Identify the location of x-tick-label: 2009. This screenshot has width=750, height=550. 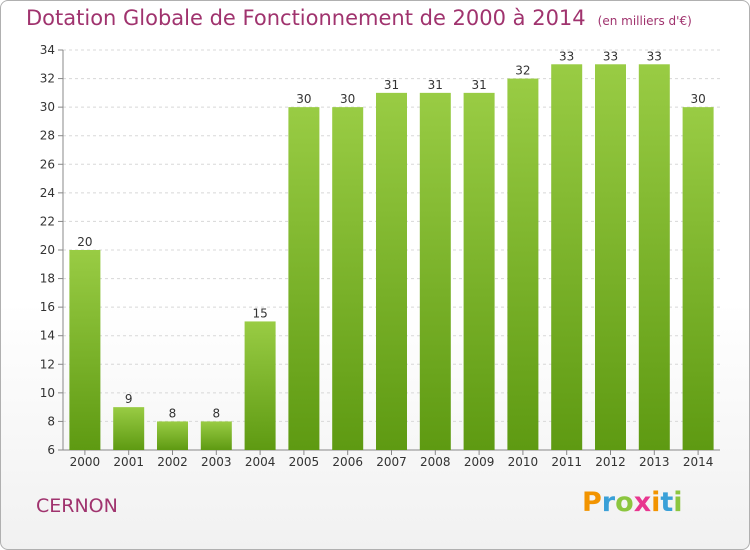
(479, 462).